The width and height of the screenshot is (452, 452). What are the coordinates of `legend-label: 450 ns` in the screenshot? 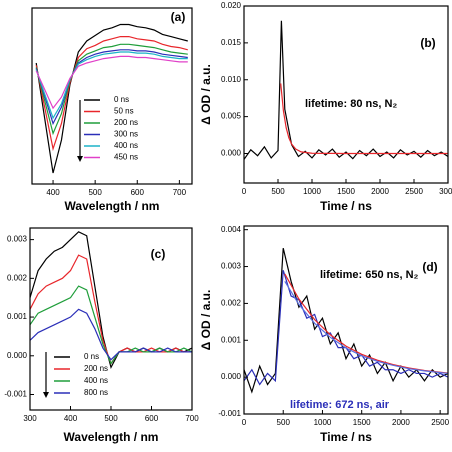 It's located at (126, 157).